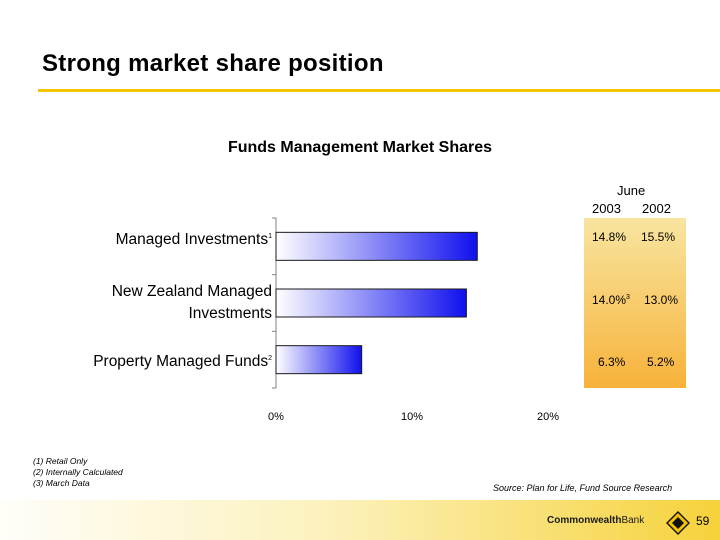 Image resolution: width=720 pixels, height=540 pixels. I want to click on value-2002-row-2: 13.0%, so click(661, 300).